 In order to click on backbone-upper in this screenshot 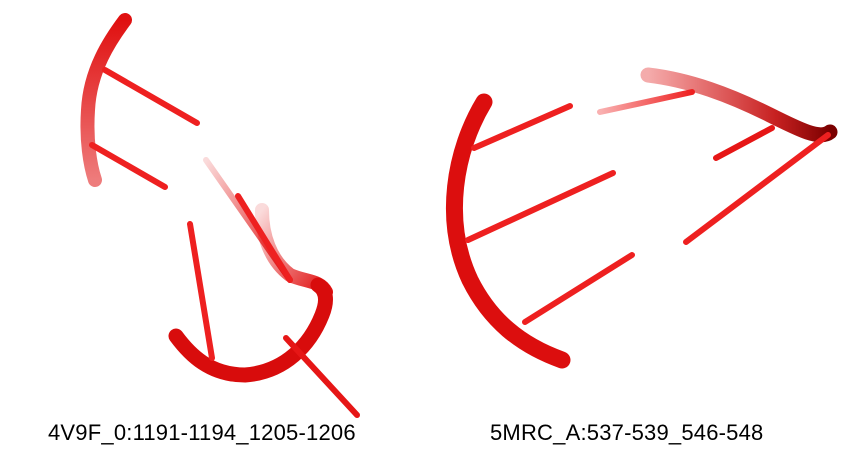, I will do `click(106, 100)`.